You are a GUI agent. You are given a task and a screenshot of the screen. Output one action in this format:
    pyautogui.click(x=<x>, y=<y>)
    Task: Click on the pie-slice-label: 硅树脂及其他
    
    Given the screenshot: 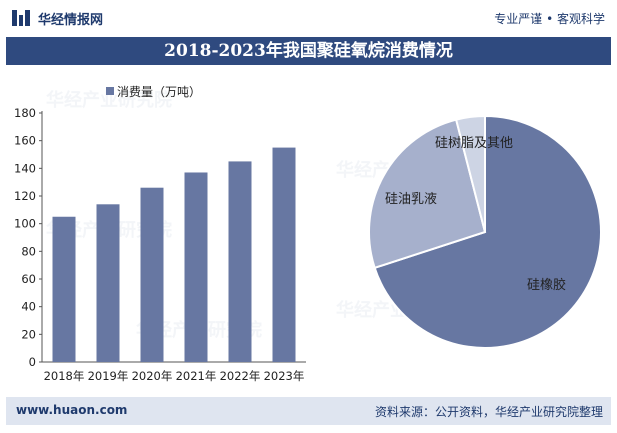 What is the action you would take?
    pyautogui.click(x=474, y=143)
    